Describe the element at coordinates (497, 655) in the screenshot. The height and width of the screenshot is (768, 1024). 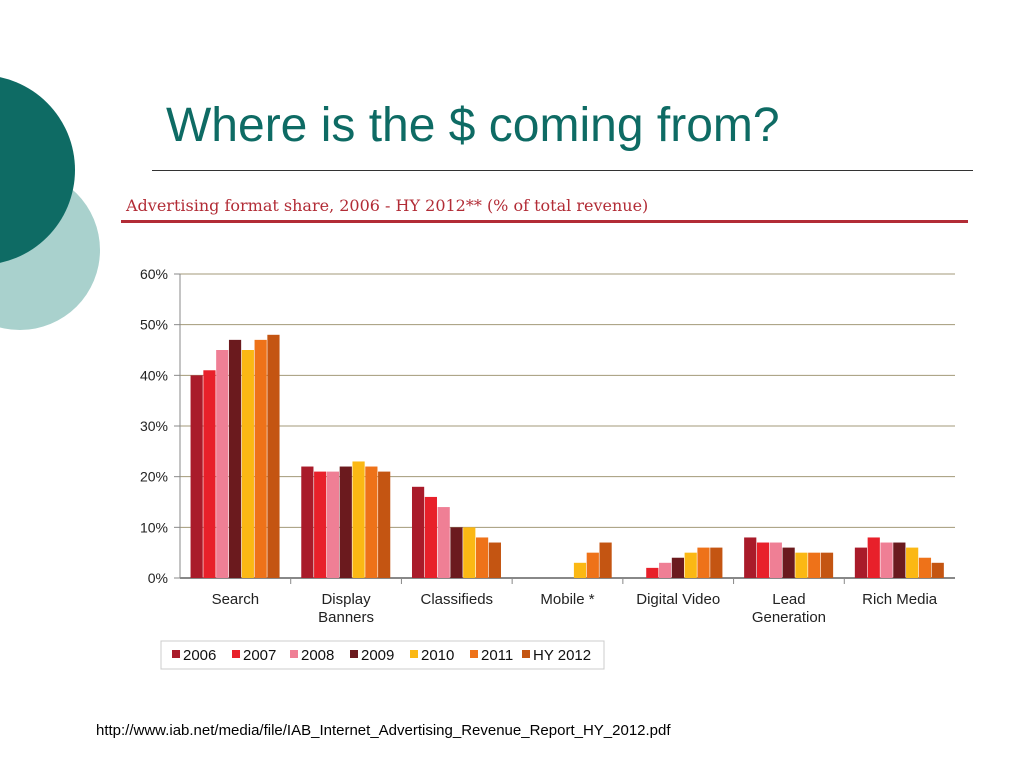
I see `legend-label: 2011` at that location.